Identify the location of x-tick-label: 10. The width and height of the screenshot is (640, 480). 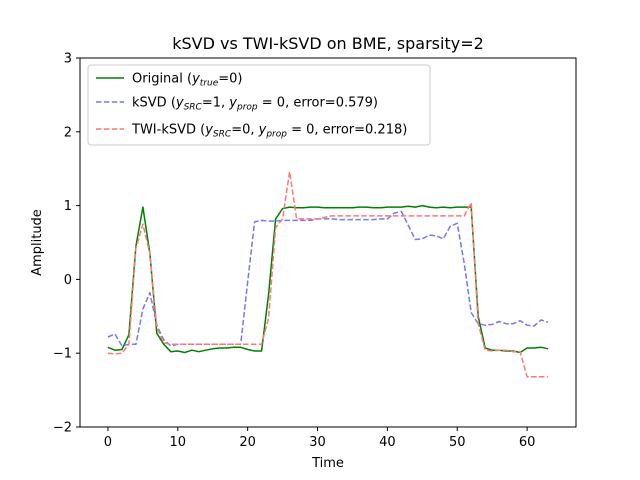
(178, 442).